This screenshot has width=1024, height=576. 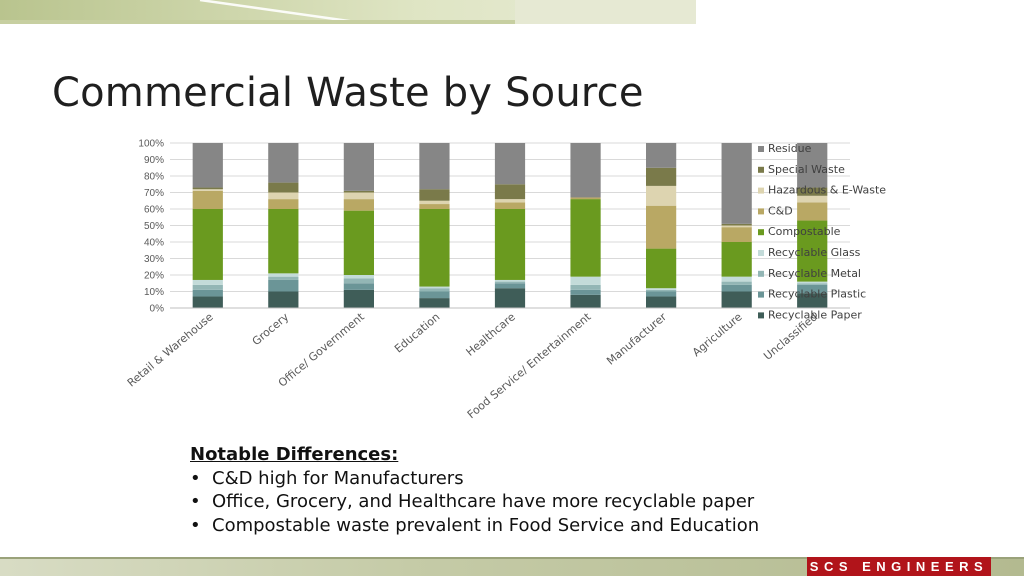 What do you see at coordinates (154, 160) in the screenshot?
I see `y-tick-label: 90%` at bounding box center [154, 160].